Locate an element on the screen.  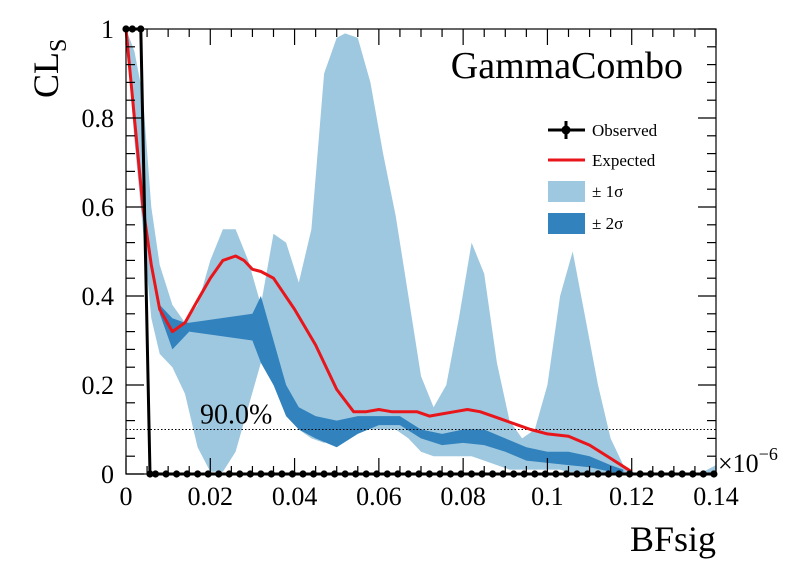
legend-entry-observed: Observed is located at coordinates (603, 130).